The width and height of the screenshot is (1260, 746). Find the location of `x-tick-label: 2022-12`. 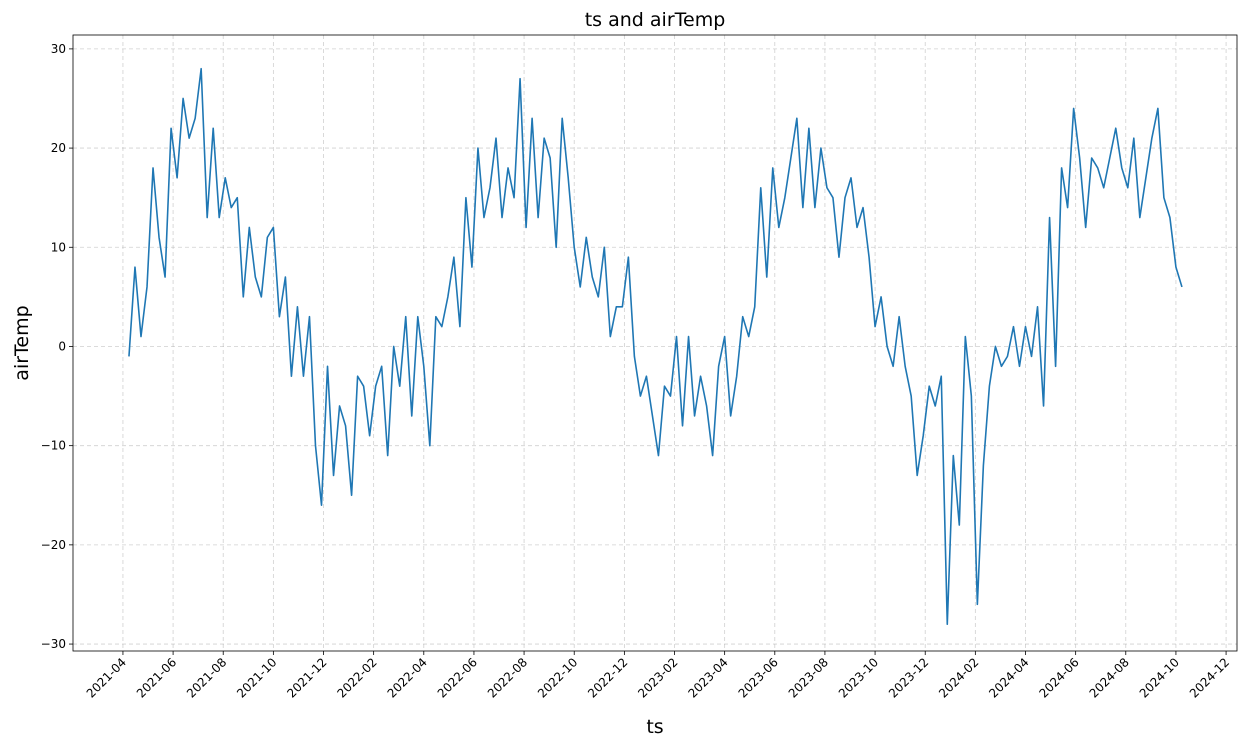

x-tick-label: 2022-12 is located at coordinates (607, 677).